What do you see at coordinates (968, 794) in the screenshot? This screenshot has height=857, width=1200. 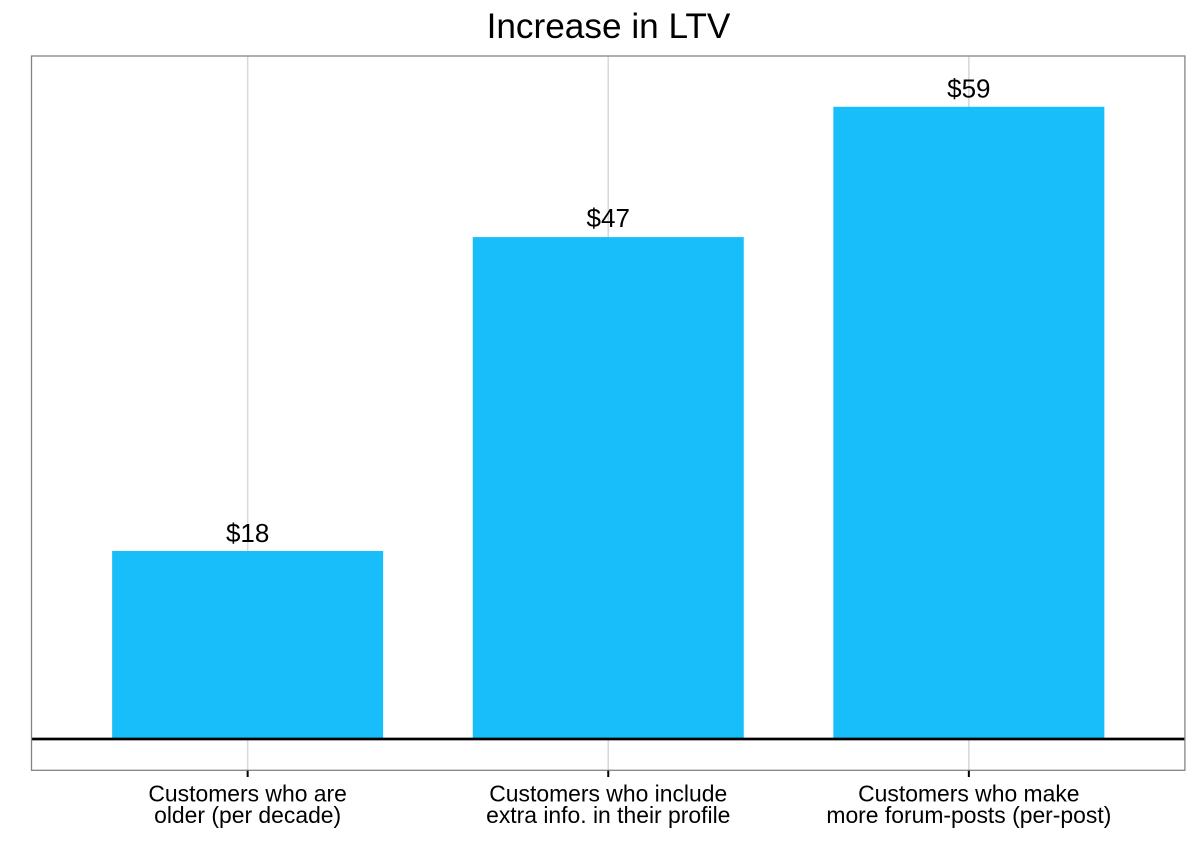 I see `svg-text: Customers who make` at bounding box center [968, 794].